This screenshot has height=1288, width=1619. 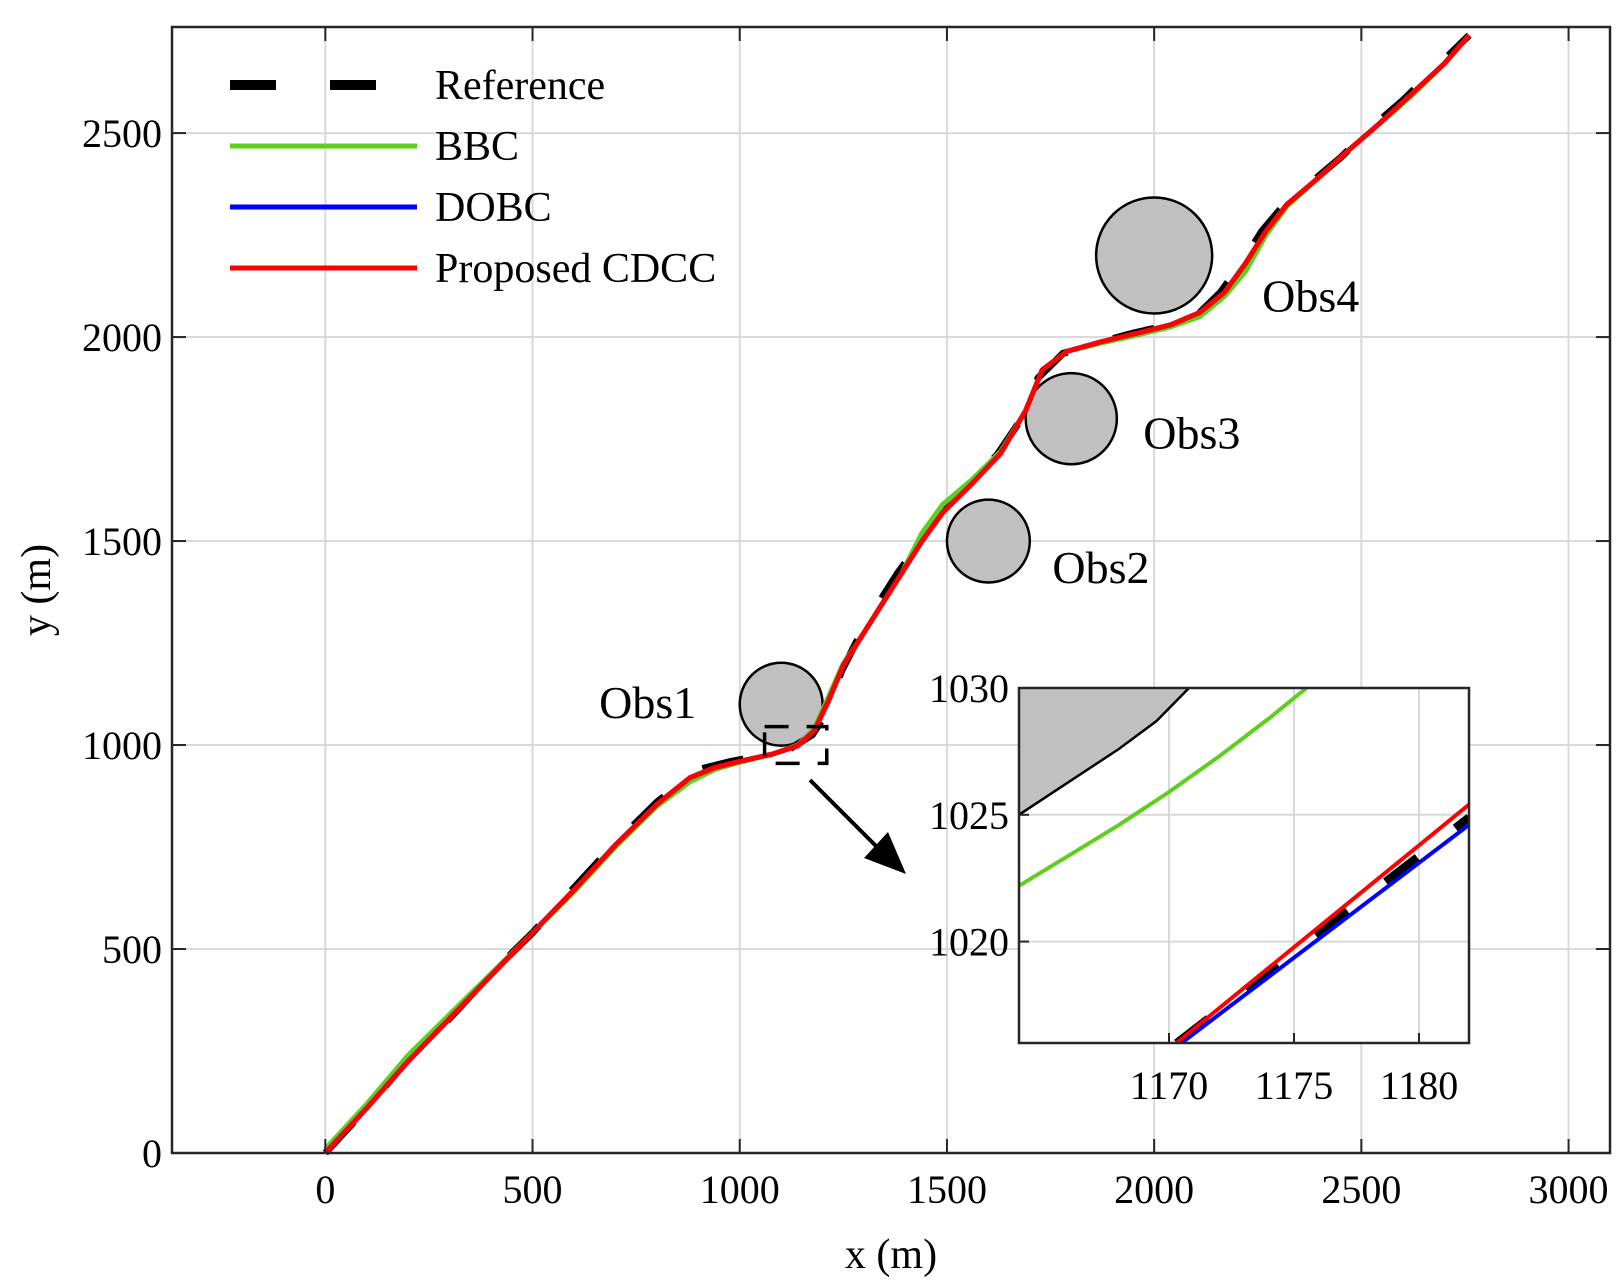 What do you see at coordinates (122, 337) in the screenshot?
I see `y-tick-label: 2000` at bounding box center [122, 337].